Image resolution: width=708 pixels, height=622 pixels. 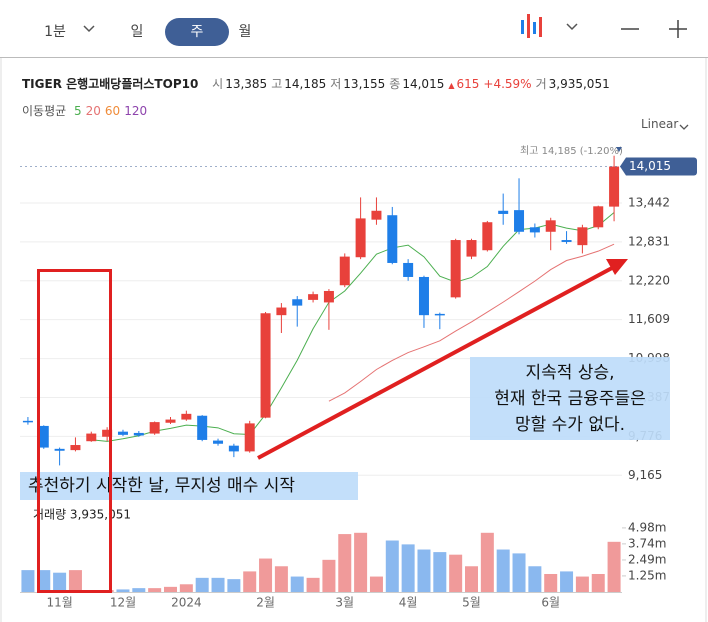 I want to click on y-tick-label: 13,442, so click(x=649, y=202).